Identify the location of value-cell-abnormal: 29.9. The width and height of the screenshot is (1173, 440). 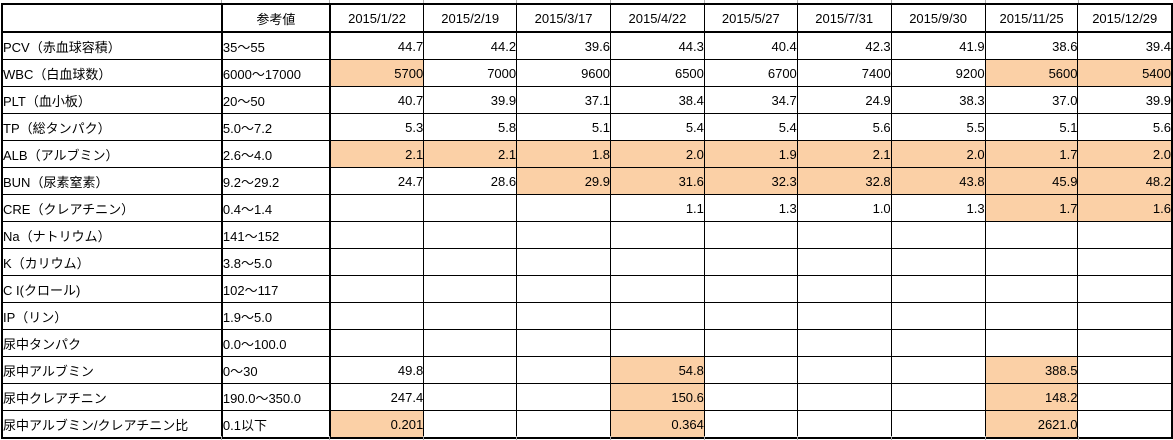
(563, 181).